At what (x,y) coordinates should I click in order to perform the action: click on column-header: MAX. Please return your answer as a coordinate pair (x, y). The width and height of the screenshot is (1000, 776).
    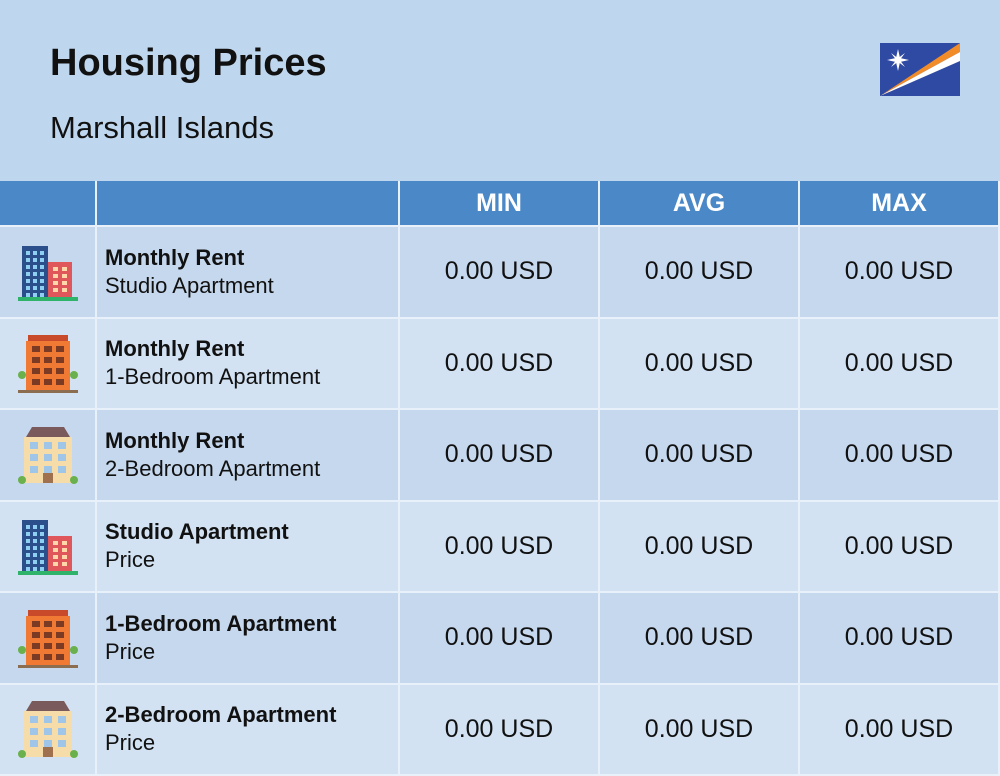
    Looking at the image, I should click on (900, 204).